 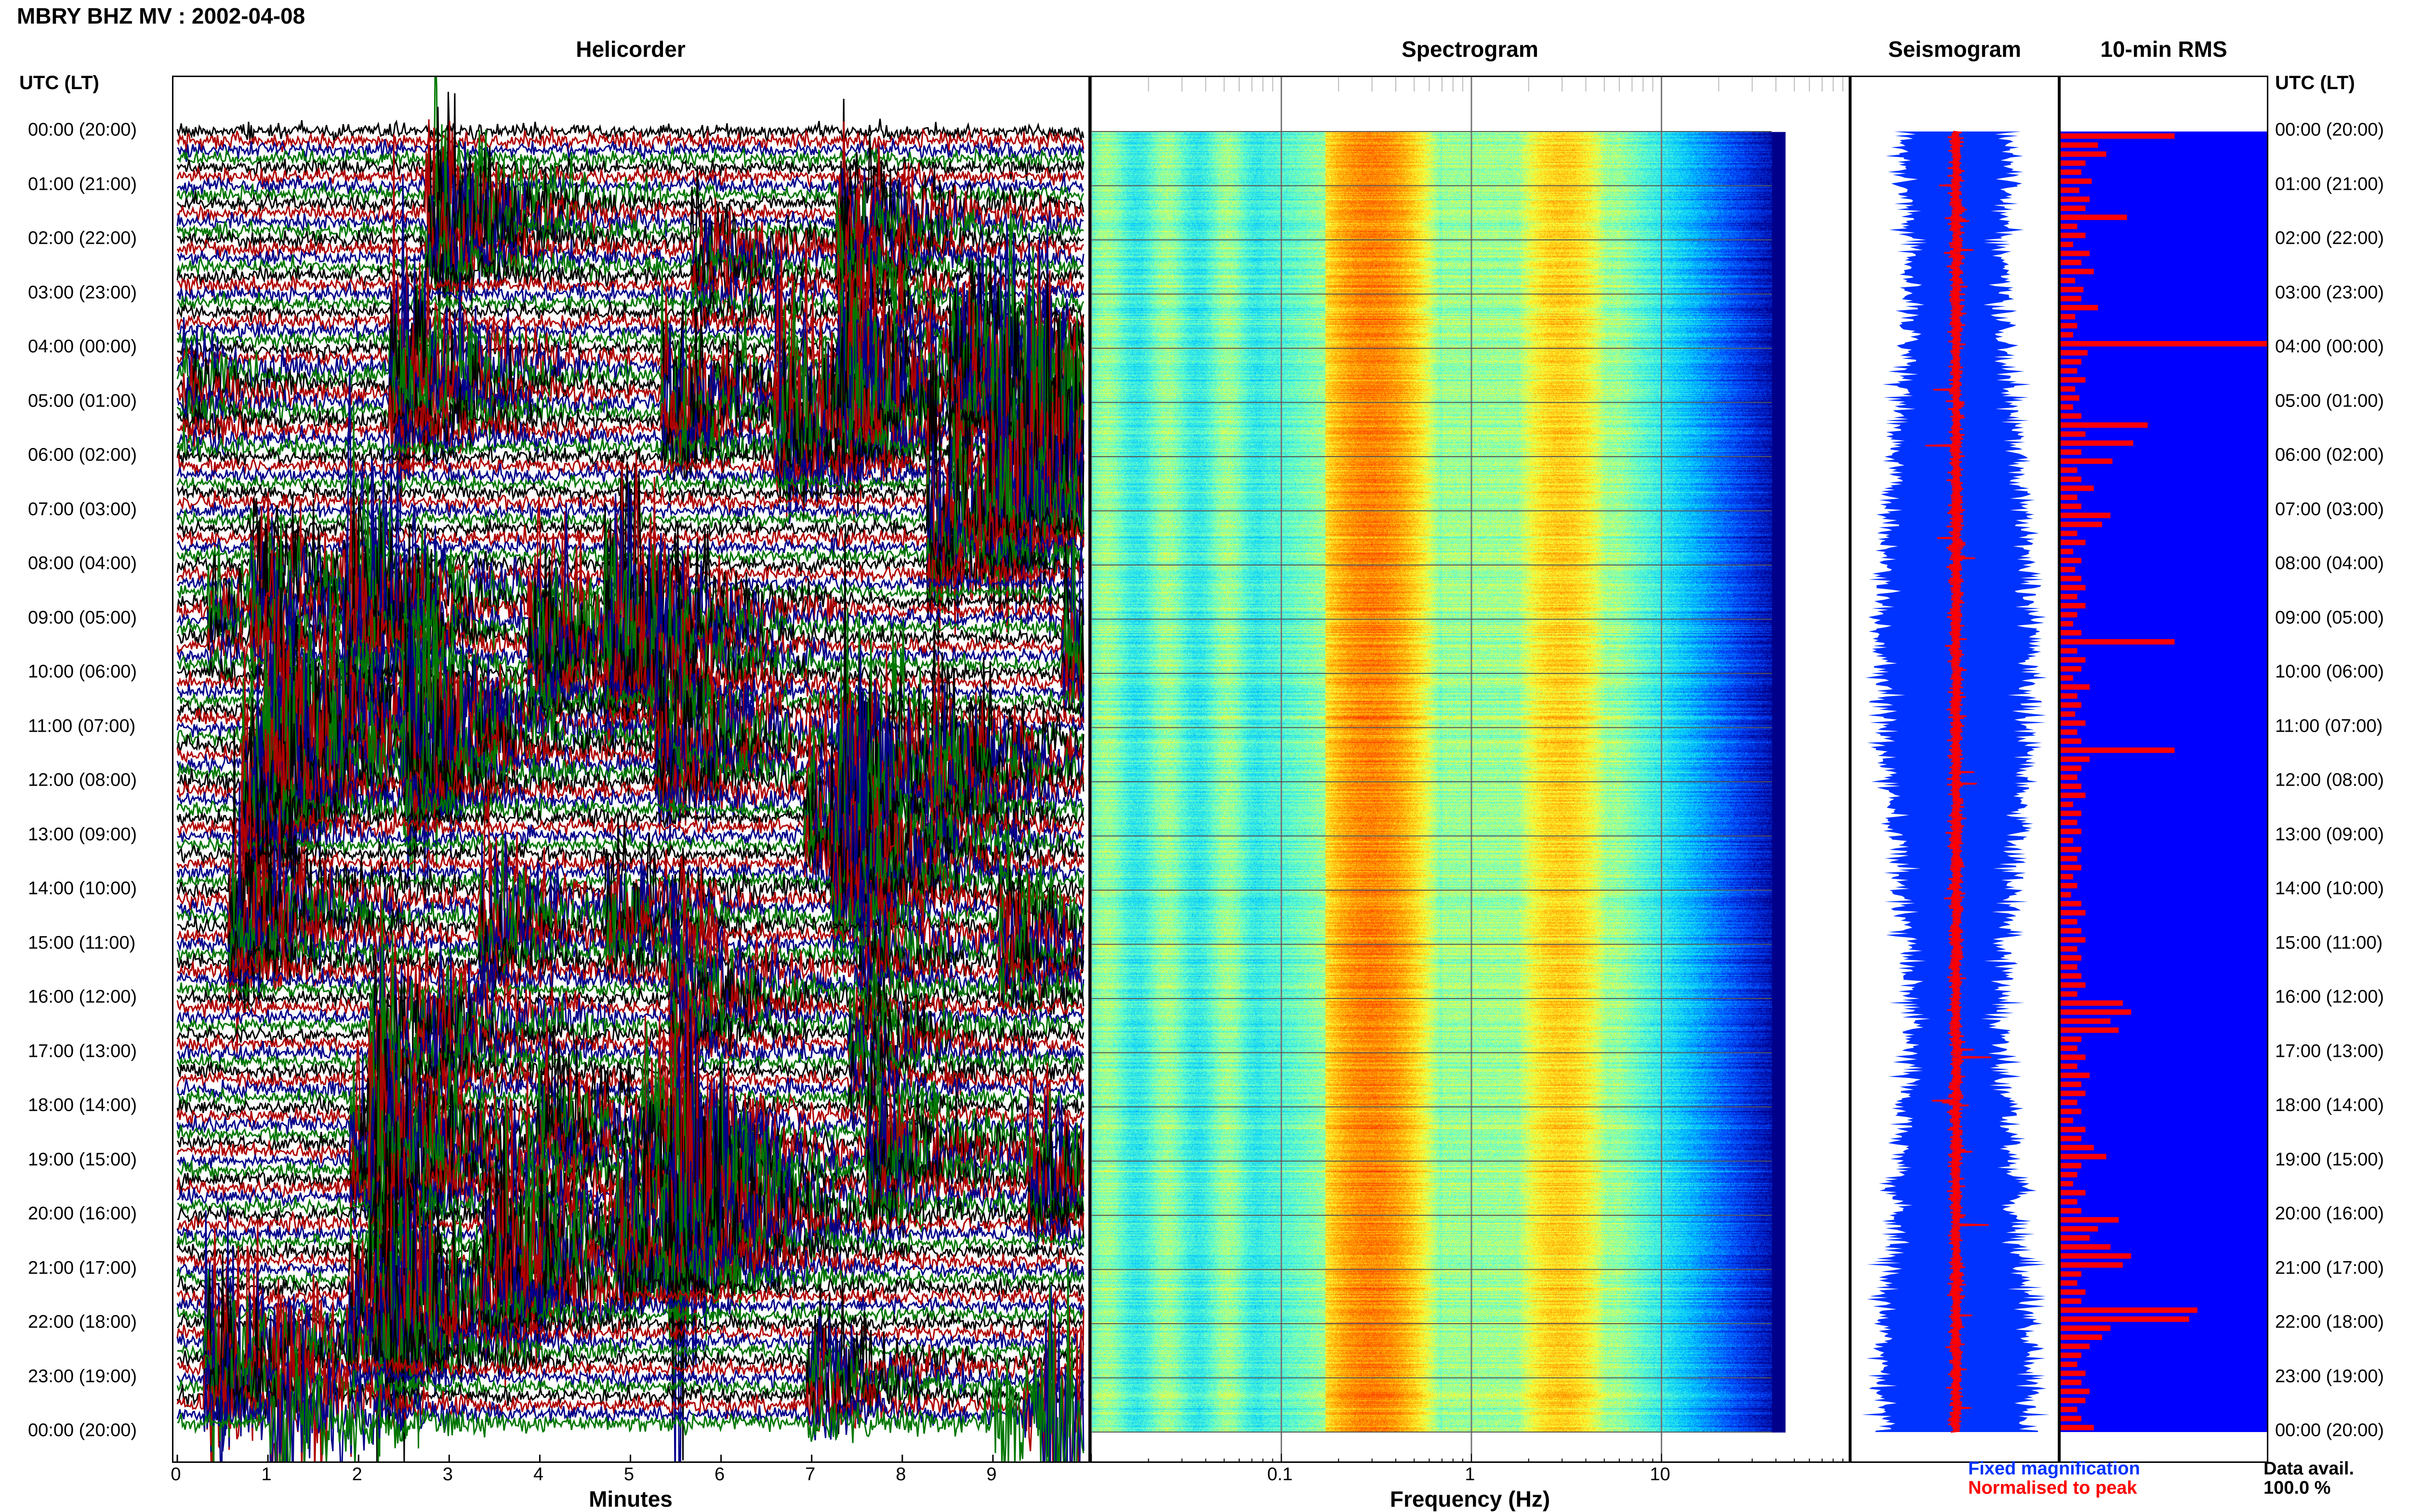 What do you see at coordinates (2329, 1430) in the screenshot?
I see `right-time-label: 00:00 (20:00)` at bounding box center [2329, 1430].